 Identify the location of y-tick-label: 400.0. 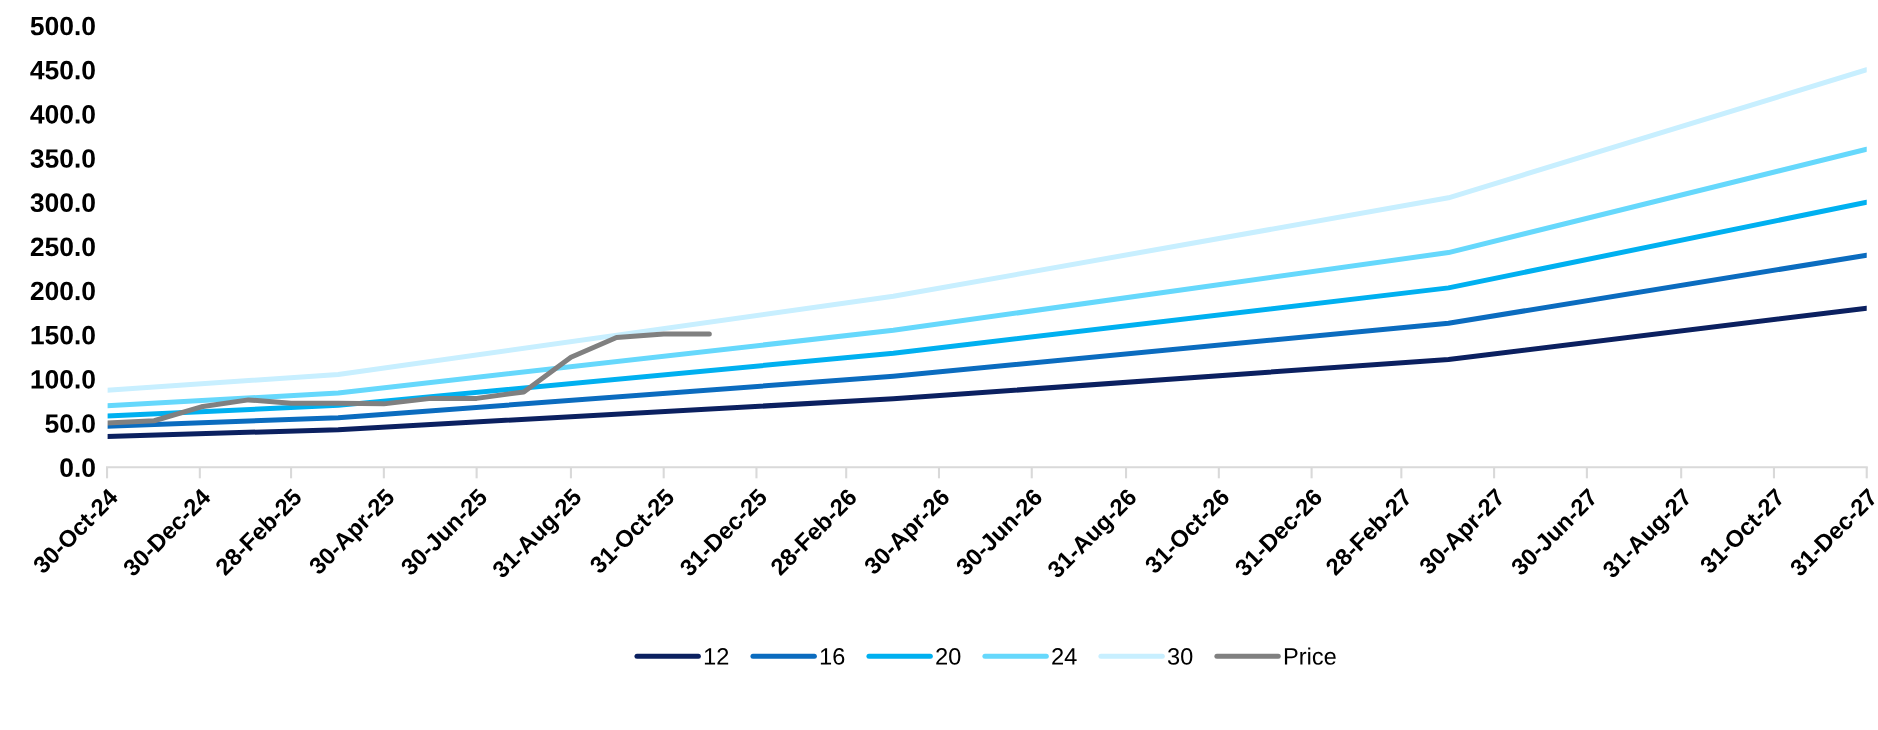
(62, 114).